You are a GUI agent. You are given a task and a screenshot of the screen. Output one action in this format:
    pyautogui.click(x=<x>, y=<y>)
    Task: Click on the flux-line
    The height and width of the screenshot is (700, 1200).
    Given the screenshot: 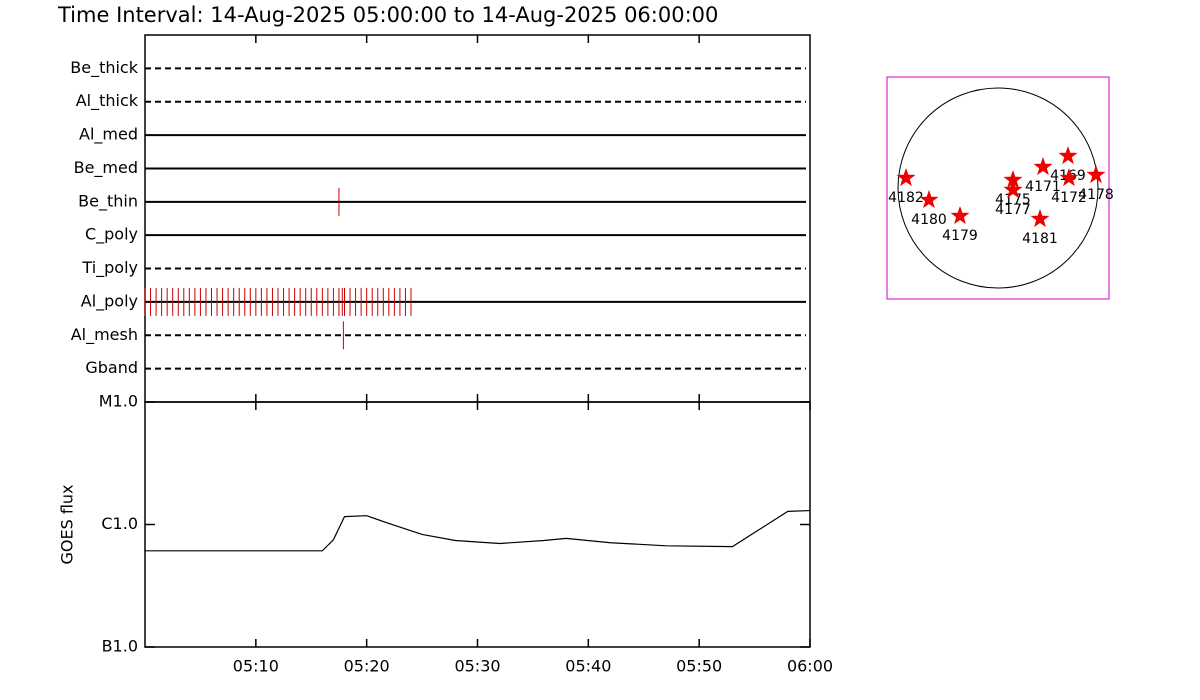 What is the action you would take?
    pyautogui.click(x=478, y=530)
    